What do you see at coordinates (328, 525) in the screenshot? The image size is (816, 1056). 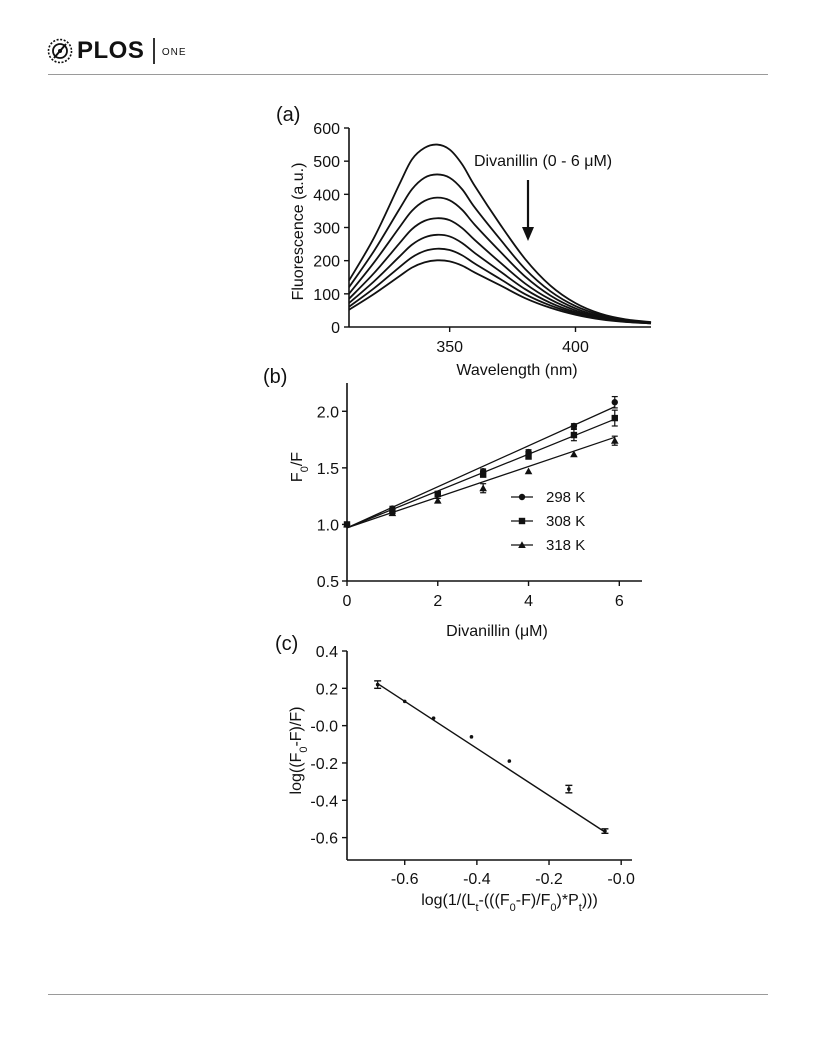 I see `y-tick-label-b: 1.0` at bounding box center [328, 525].